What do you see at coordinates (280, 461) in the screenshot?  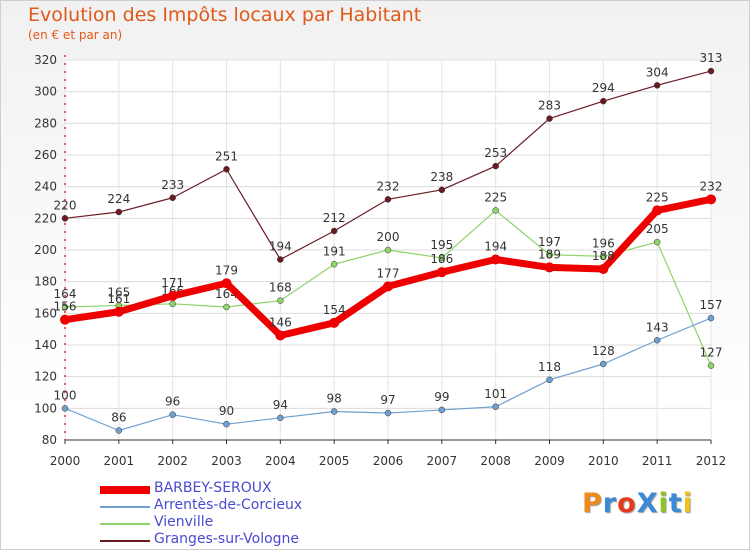 I see `x-tick-label: 2004` at bounding box center [280, 461].